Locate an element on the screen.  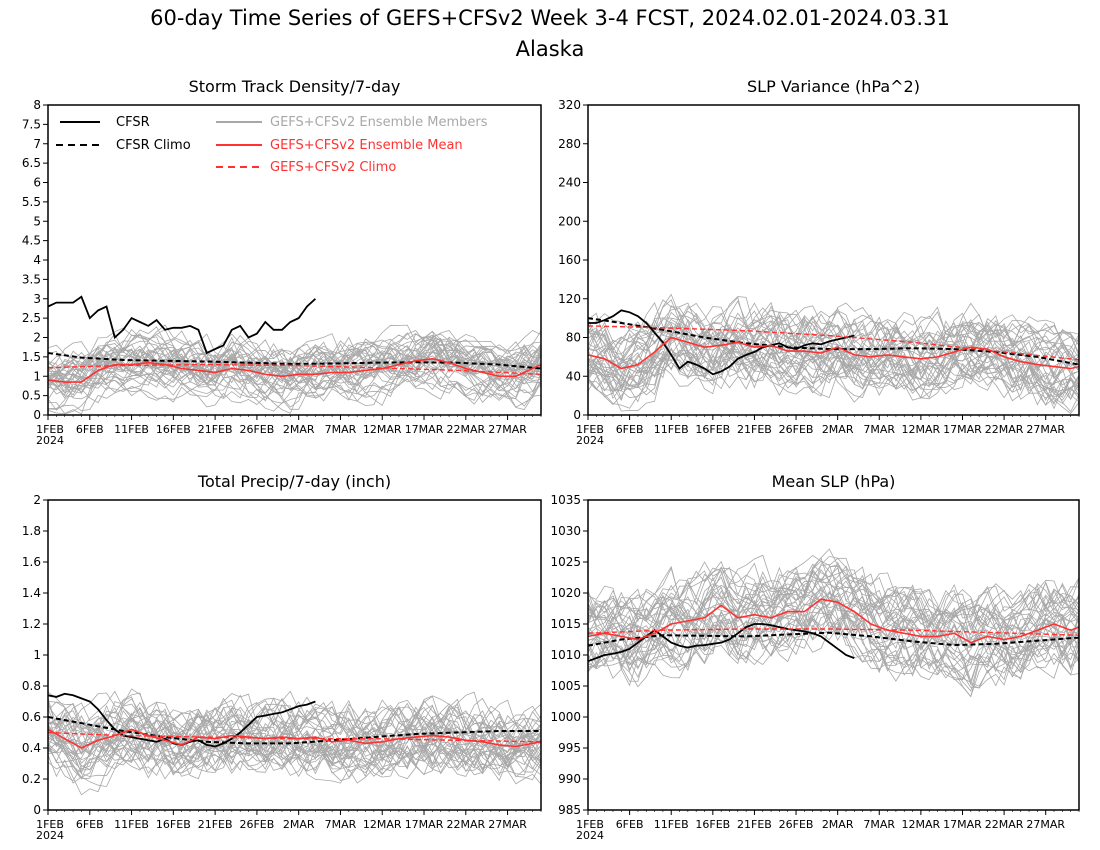
y-tick-label: 120 is located at coordinates (569, 299).